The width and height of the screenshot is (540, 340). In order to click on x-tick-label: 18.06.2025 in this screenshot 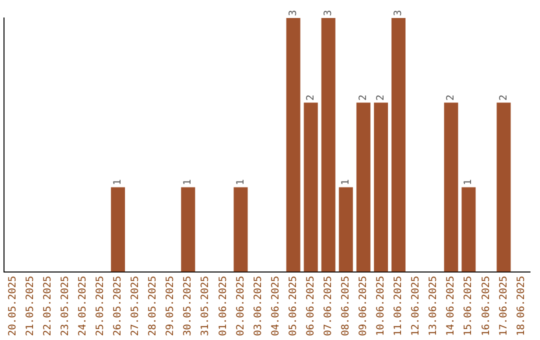, I will do `click(521, 306)`.